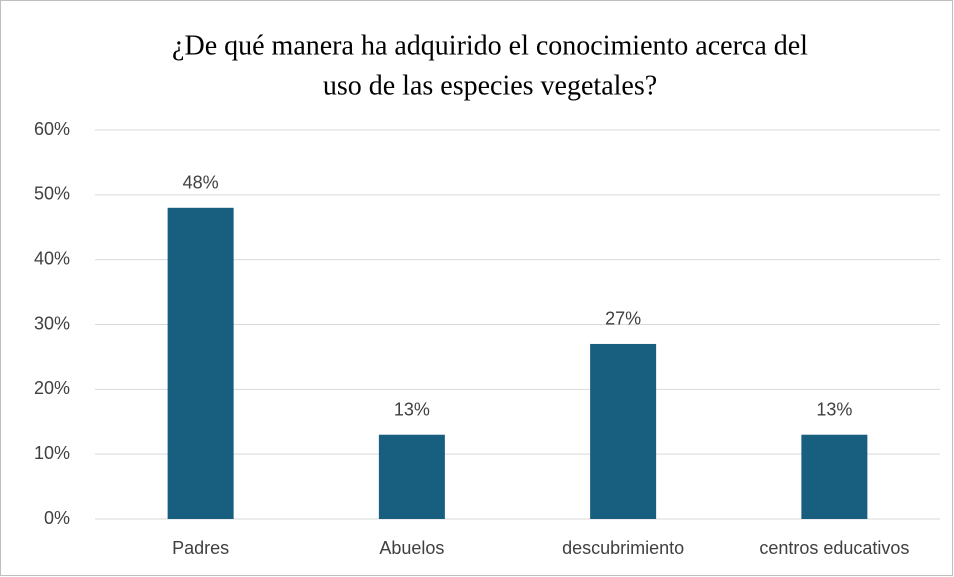 This screenshot has width=954, height=577. What do you see at coordinates (201, 183) in the screenshot?
I see `data-label: 48%` at bounding box center [201, 183].